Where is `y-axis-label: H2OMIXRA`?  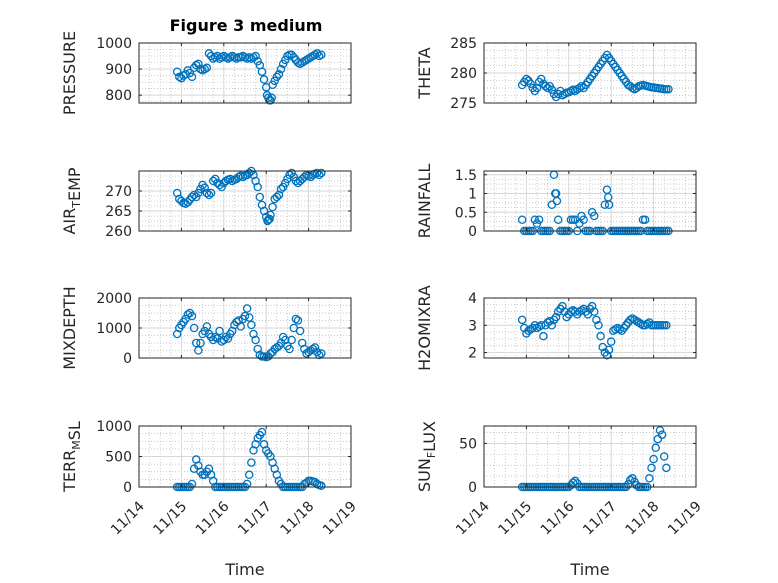
y-axis-label: H2OMIXRA is located at coordinates (424, 328).